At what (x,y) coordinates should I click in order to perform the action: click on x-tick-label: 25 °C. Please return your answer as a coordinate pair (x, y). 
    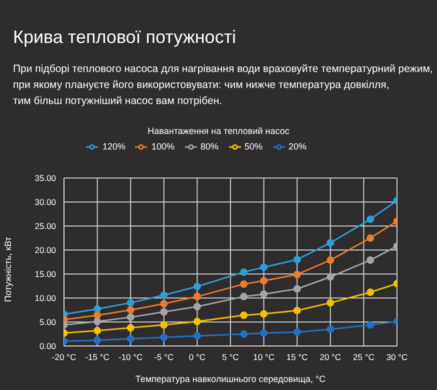
    Looking at the image, I should click on (363, 357).